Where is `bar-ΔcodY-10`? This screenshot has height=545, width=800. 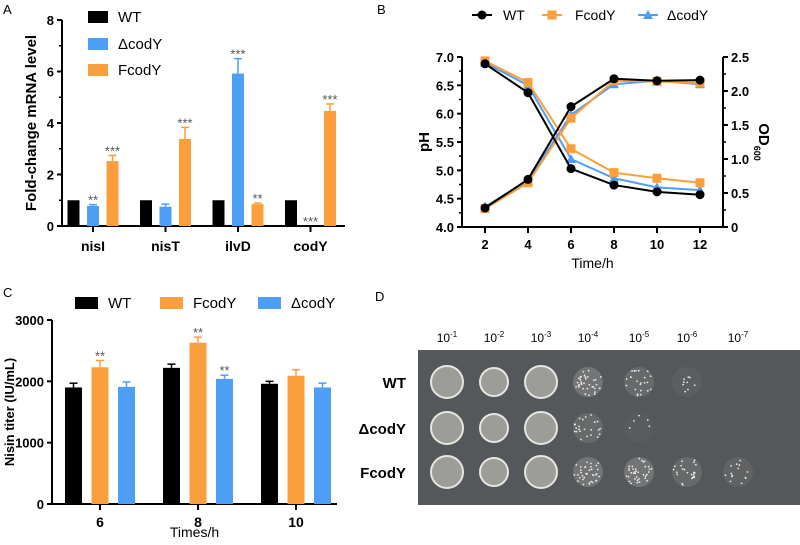 bar-ΔcodY-10 is located at coordinates (322, 445).